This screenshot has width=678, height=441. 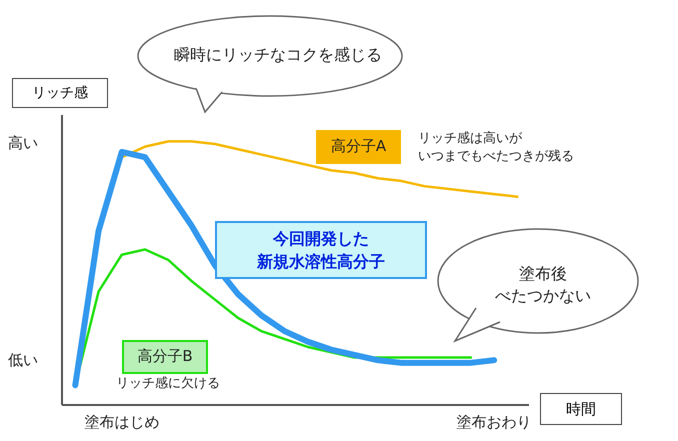 I want to click on text-box: リッチ感, so click(x=60, y=93).